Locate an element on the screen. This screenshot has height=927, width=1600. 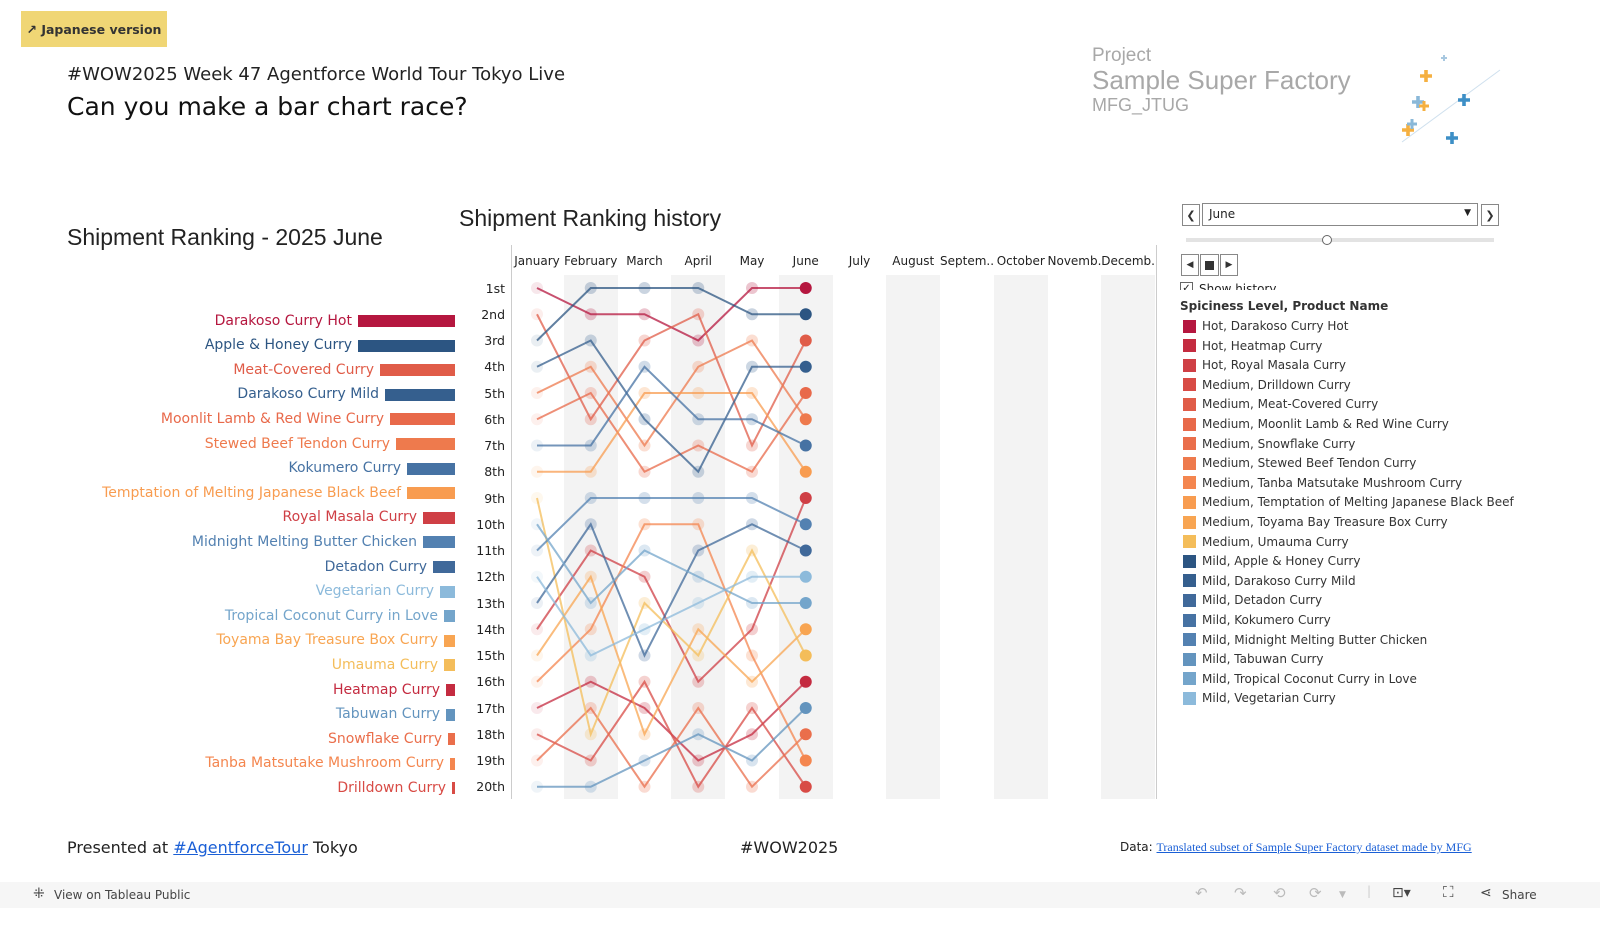
japanese-version-button: ↗ Japanese version is located at coordinates (94, 29).